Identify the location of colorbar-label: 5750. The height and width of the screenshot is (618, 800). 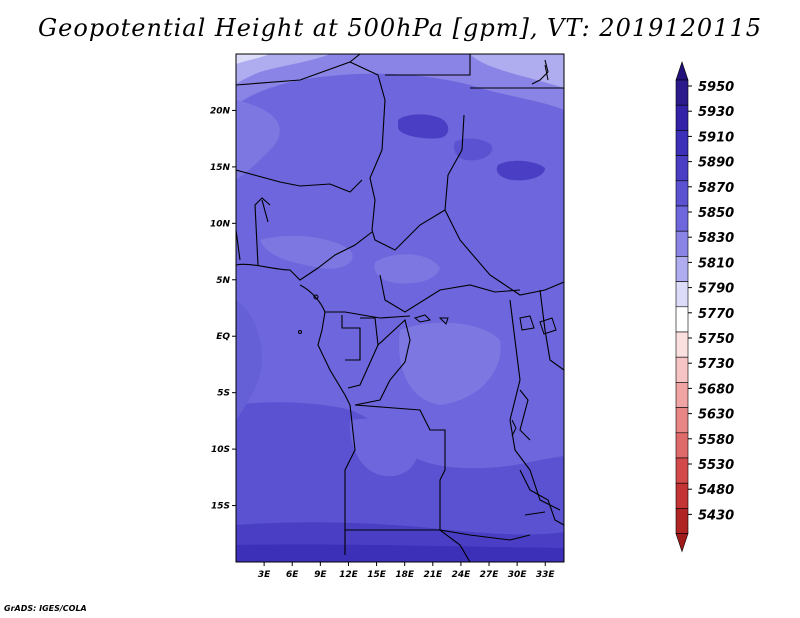
(716, 339).